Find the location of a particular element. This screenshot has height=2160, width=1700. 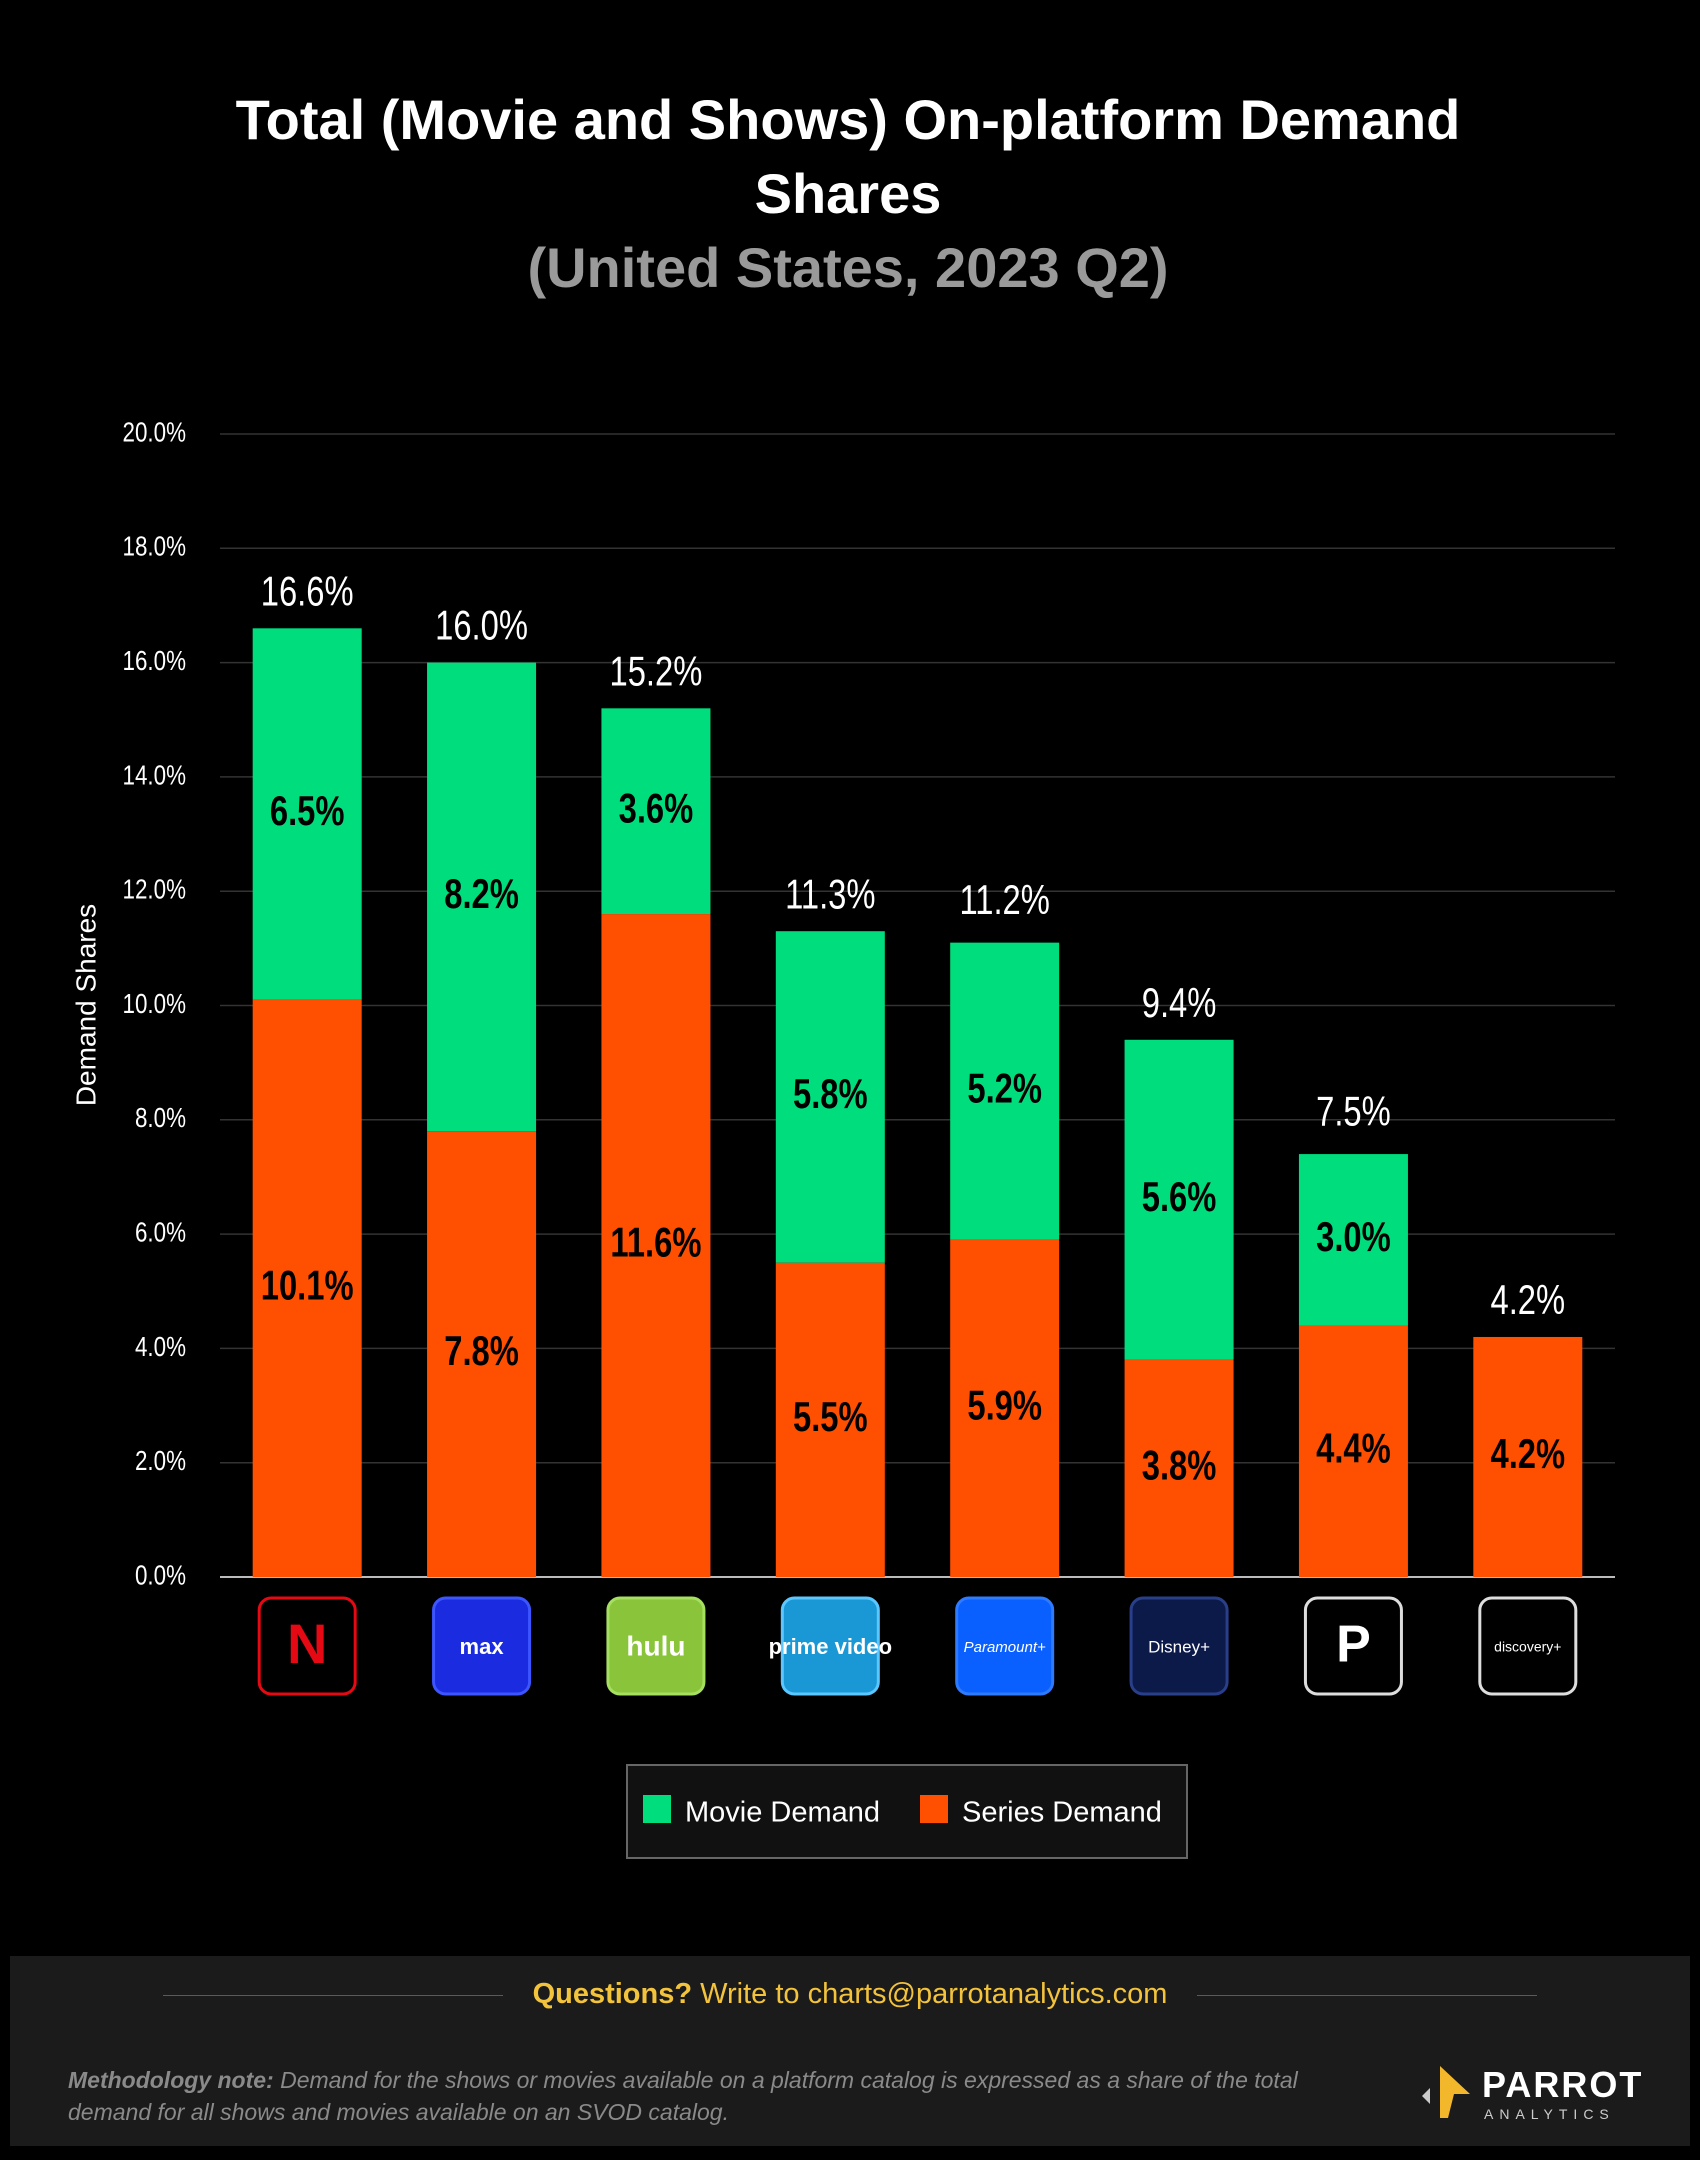

x-tick-label: N is located at coordinates (307, 1643).